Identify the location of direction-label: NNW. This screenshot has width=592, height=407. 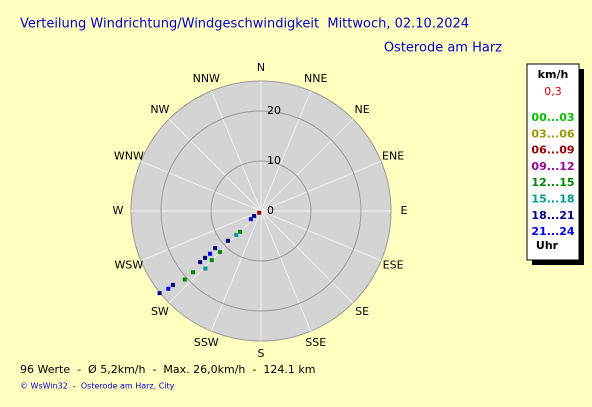
(206, 78).